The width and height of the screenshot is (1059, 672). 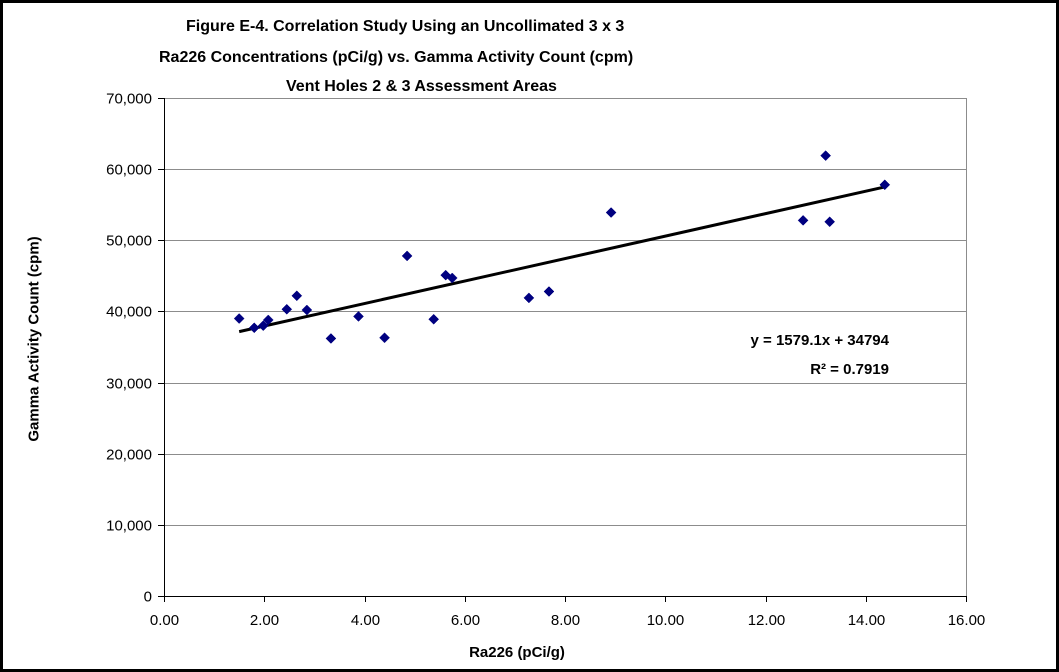 What do you see at coordinates (148, 597) in the screenshot?
I see `y-tick-label: 0` at bounding box center [148, 597].